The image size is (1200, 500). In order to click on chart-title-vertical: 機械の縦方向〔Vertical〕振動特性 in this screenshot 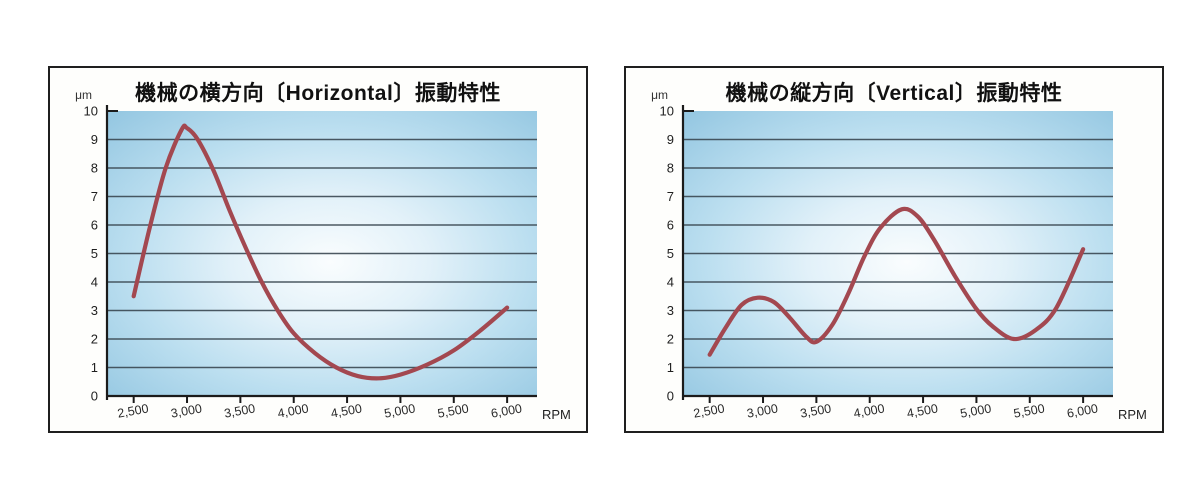, I will do `click(894, 93)`.